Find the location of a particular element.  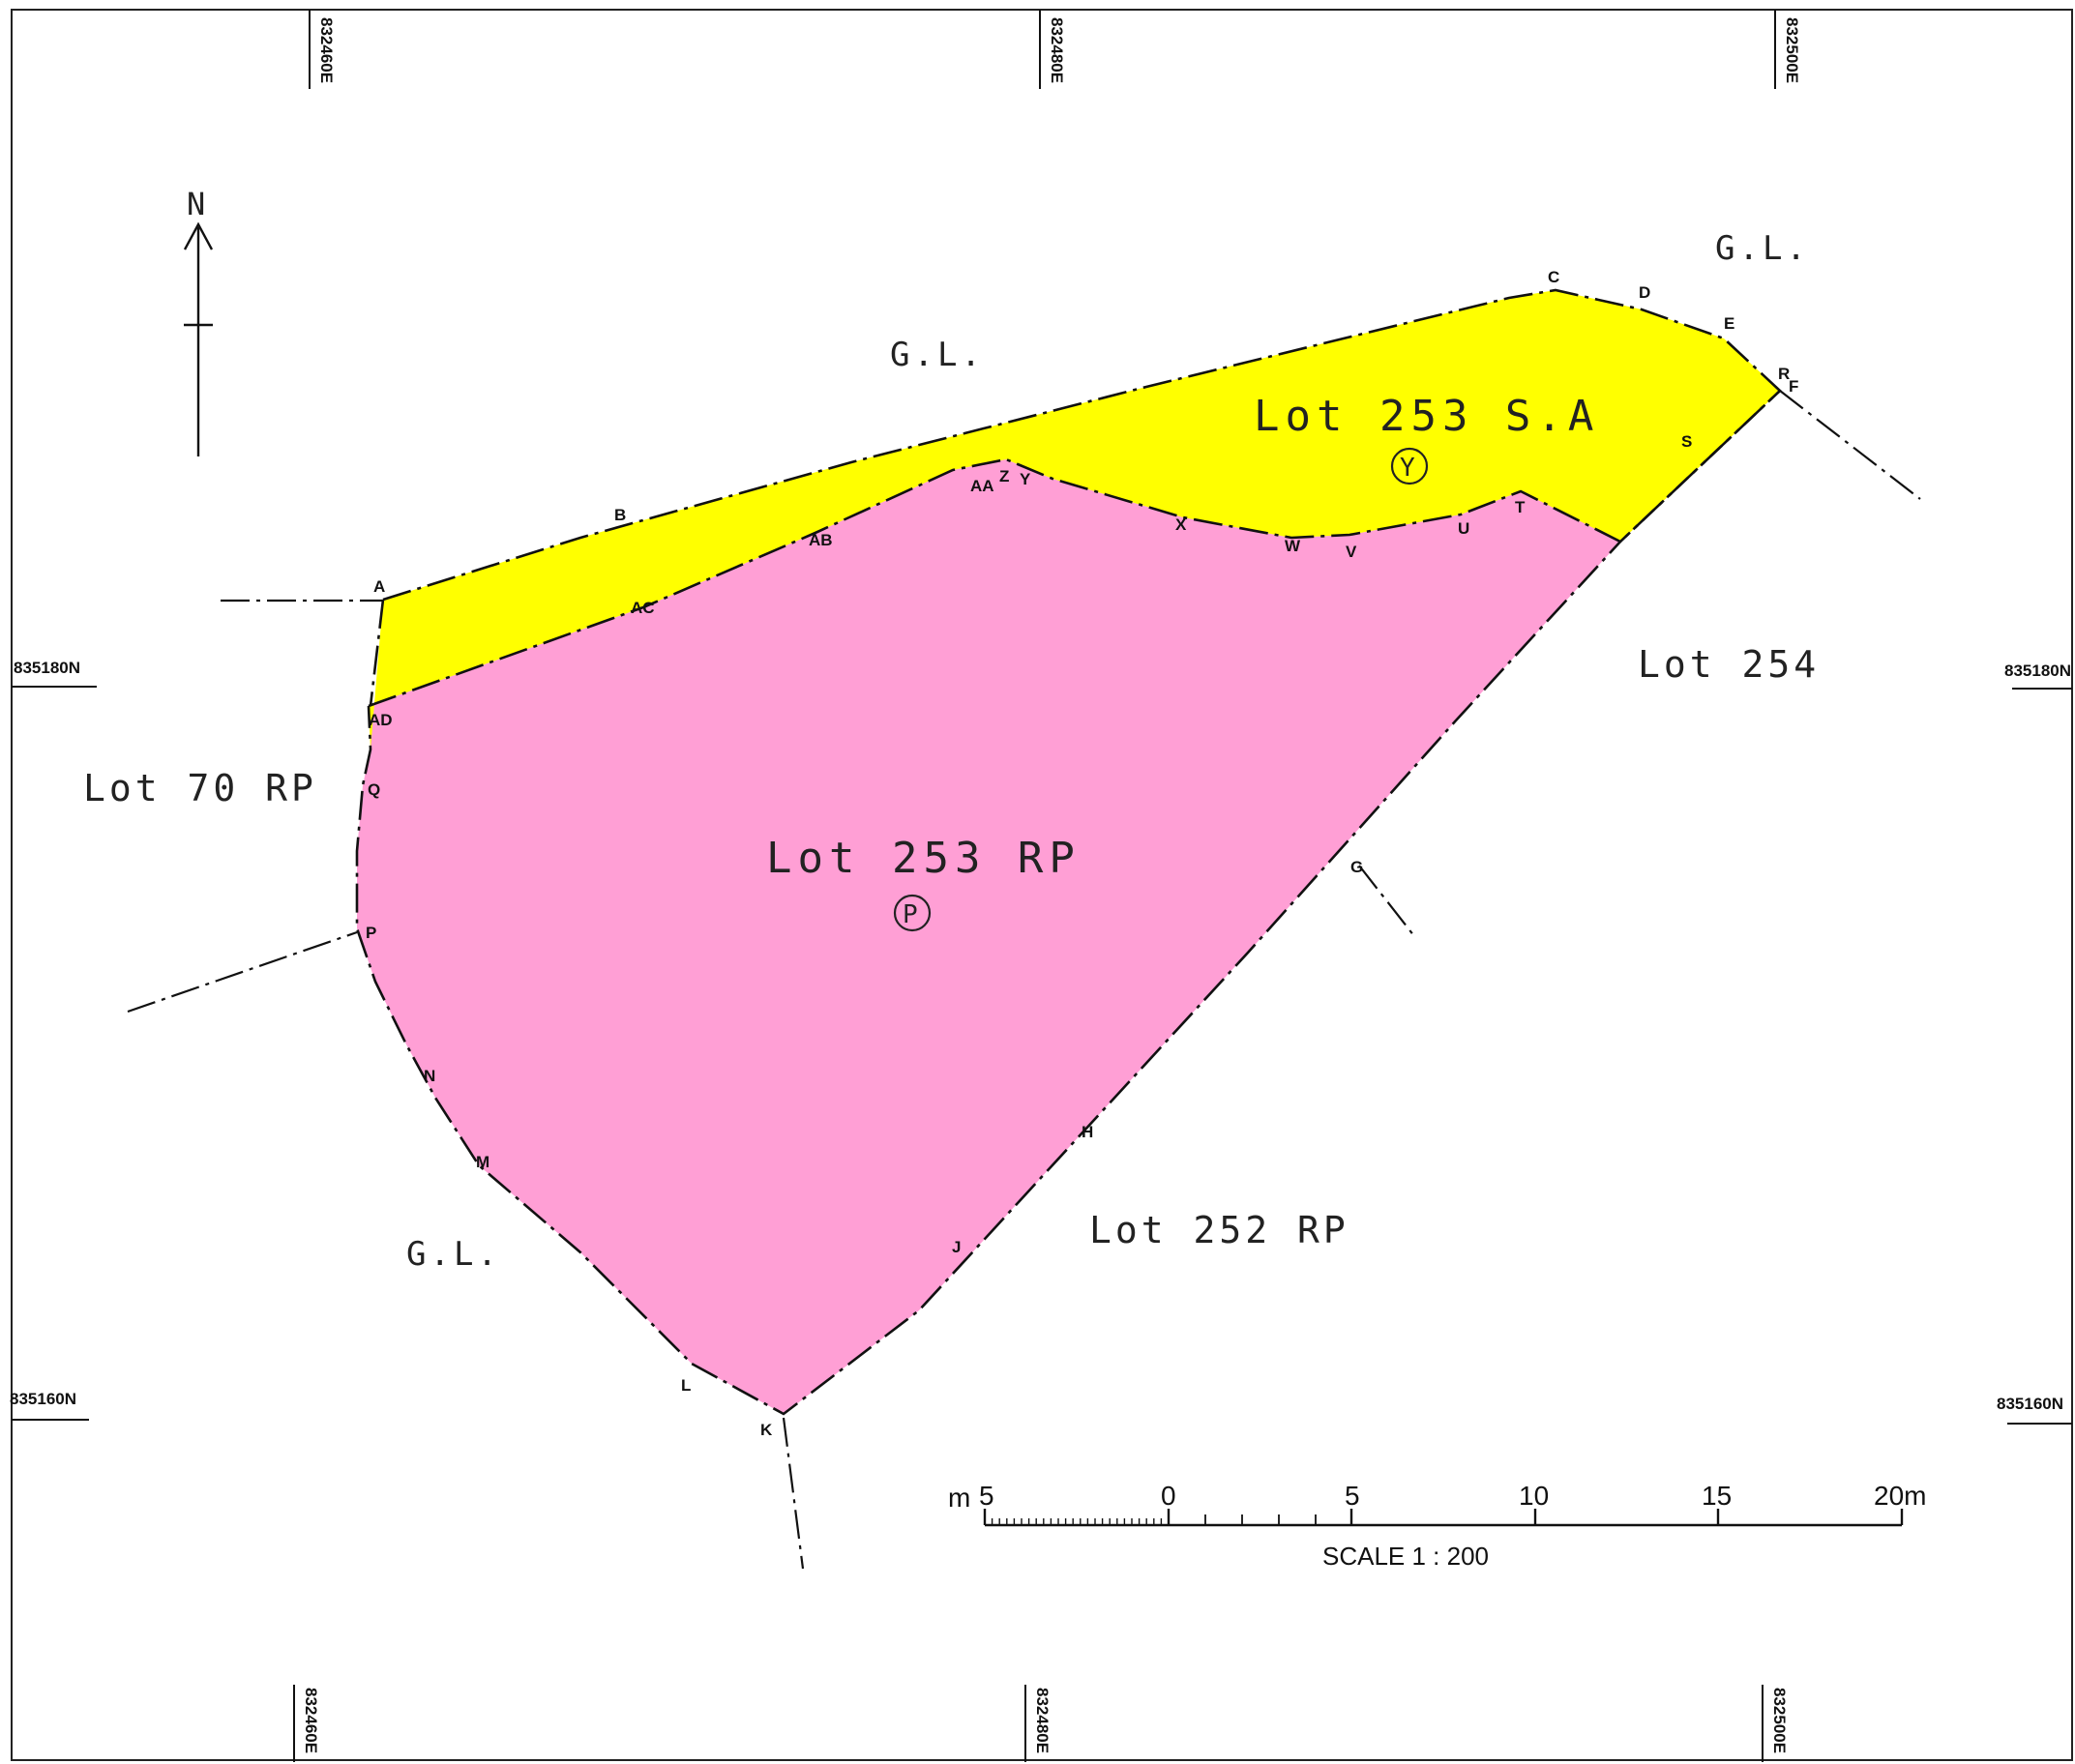

scale-bar-metre-ticks is located at coordinates (1260, 1519).